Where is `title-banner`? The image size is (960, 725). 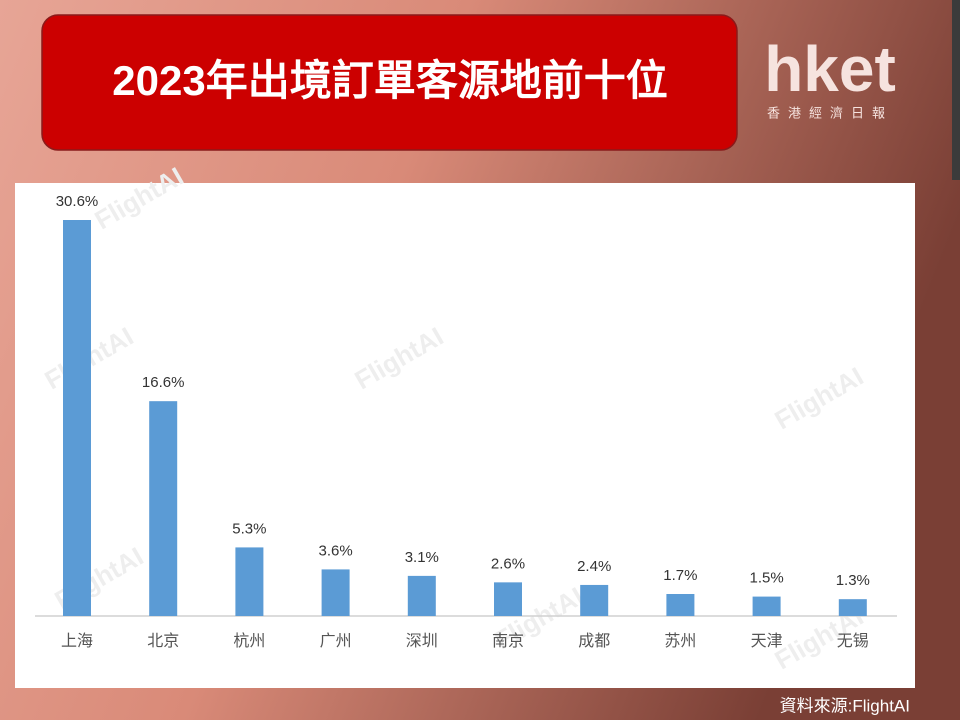
title-banner is located at coordinates (389, 82).